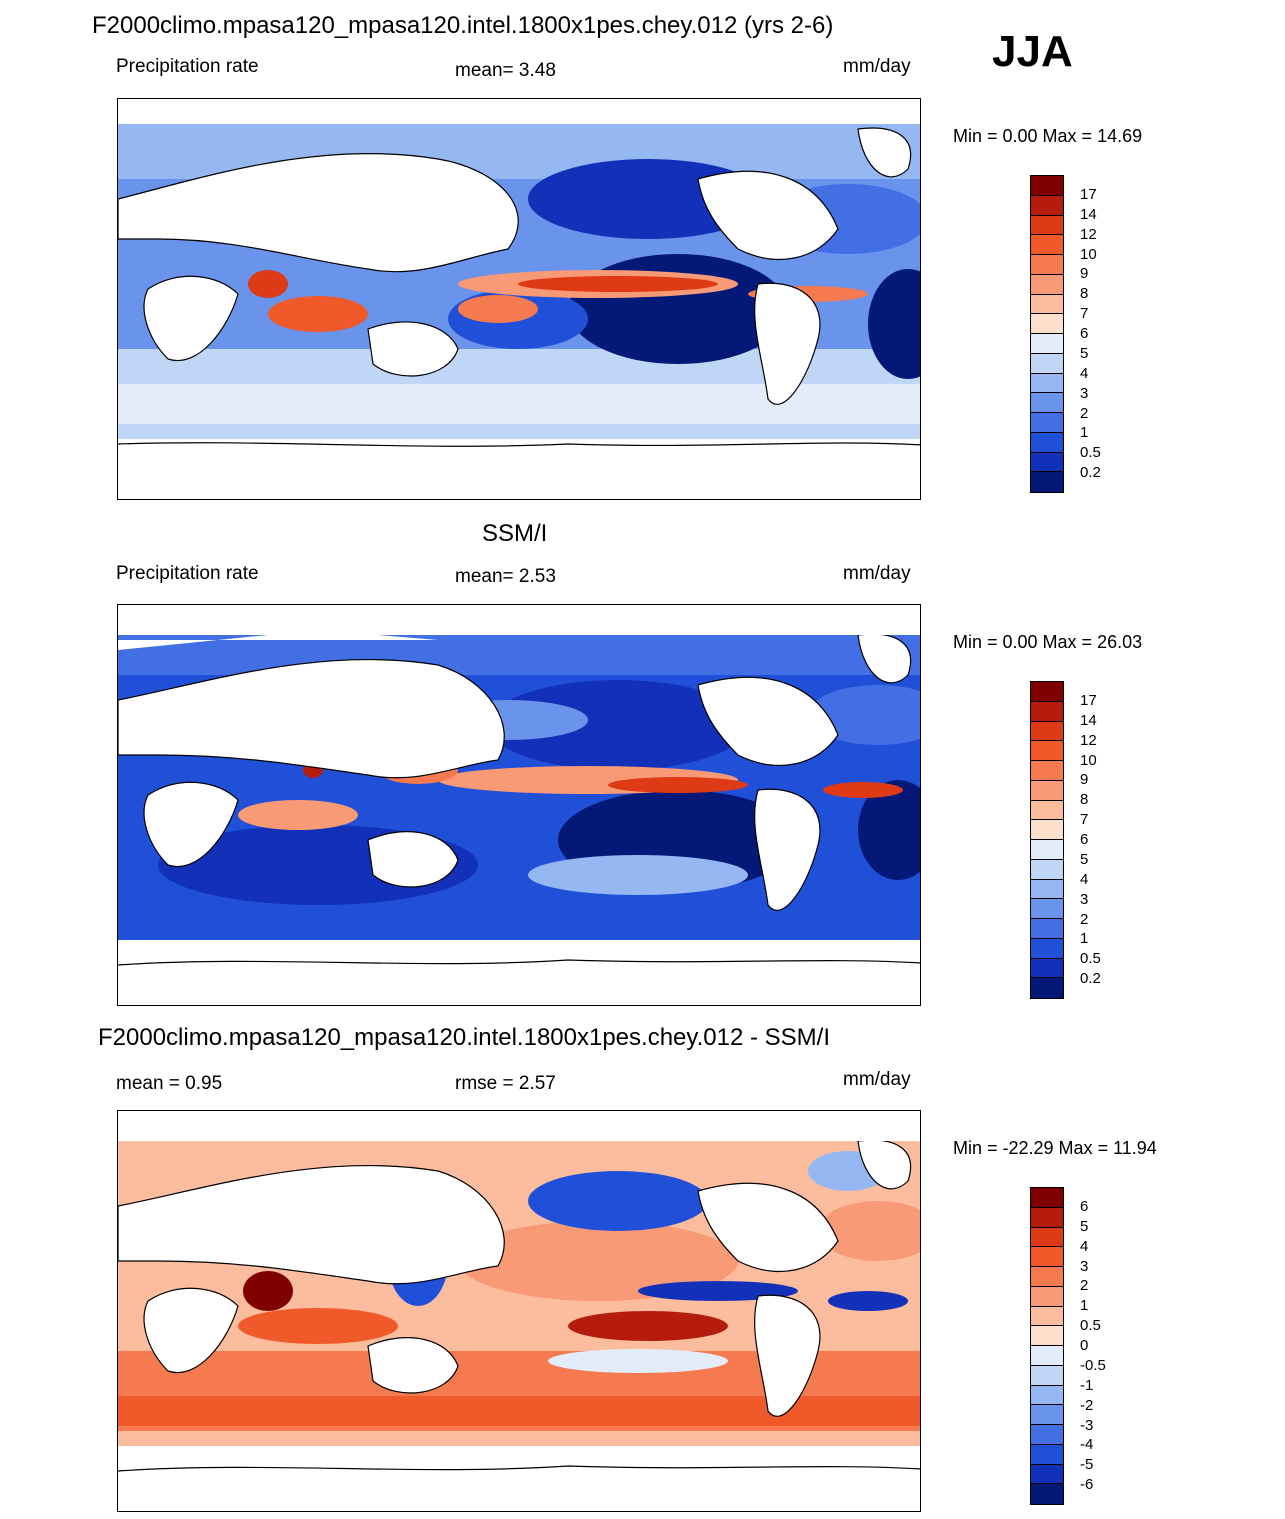  I want to click on colorbar-obs, so click(1047, 840).